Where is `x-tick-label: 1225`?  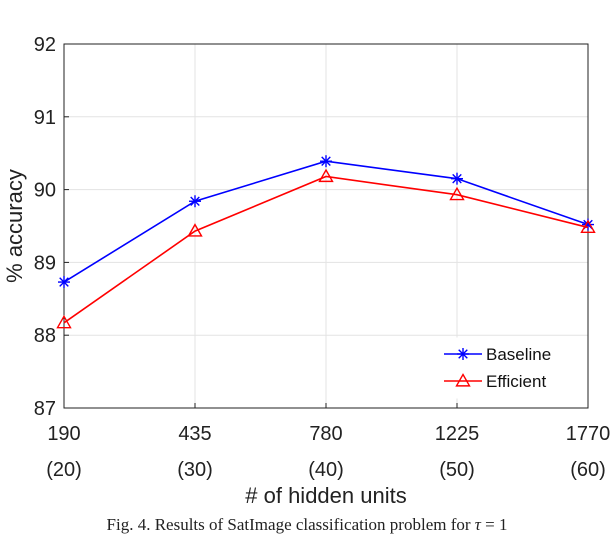
x-tick-label: 1225 is located at coordinates (457, 434).